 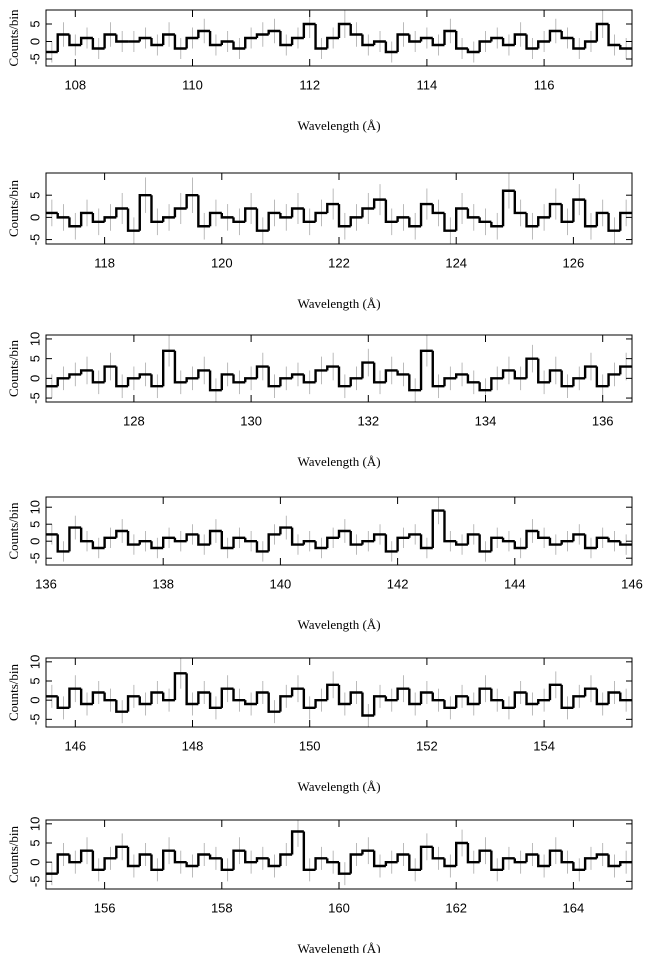 What do you see at coordinates (632, 583) in the screenshot?
I see `x-tick-label: 146` at bounding box center [632, 583].